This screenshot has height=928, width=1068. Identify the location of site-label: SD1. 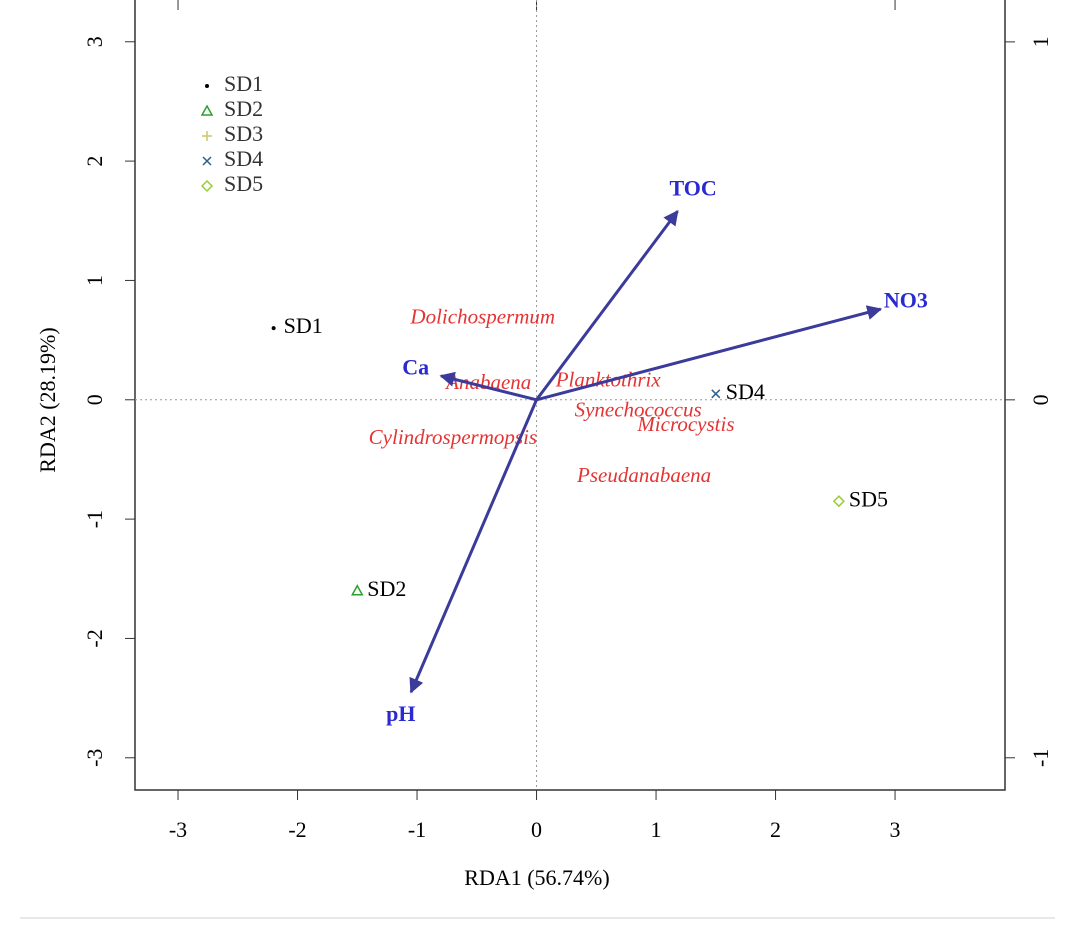
(303, 325).